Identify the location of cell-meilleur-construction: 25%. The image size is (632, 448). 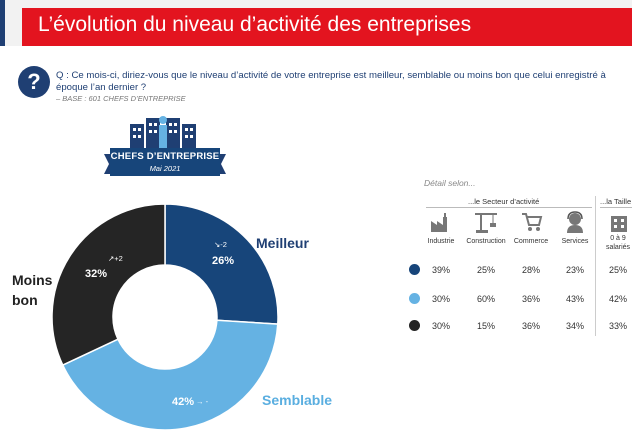
(485, 270).